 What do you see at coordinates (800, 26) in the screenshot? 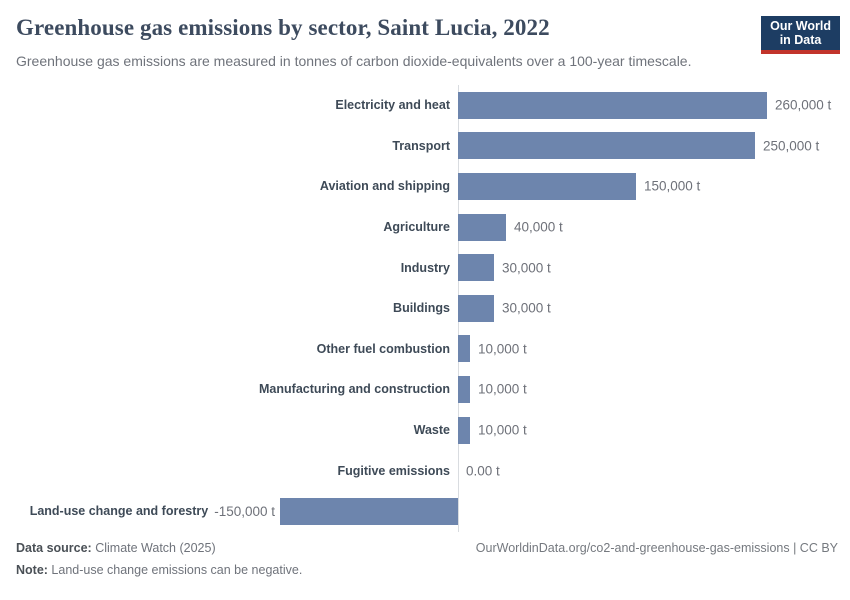
I see `owid-logo-line1: Our World` at bounding box center [800, 26].